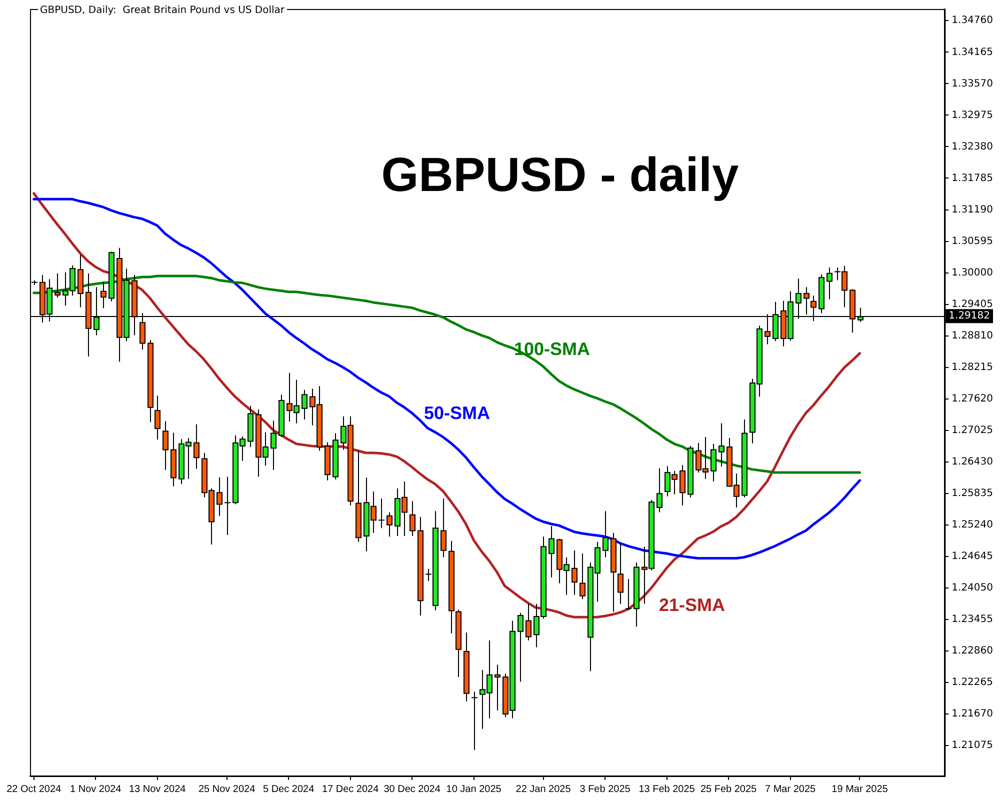 The height and width of the screenshot is (800, 1000). Describe the element at coordinates (605, 789) in the screenshot. I see `x-tick-label: 3 Feb 2025` at that location.